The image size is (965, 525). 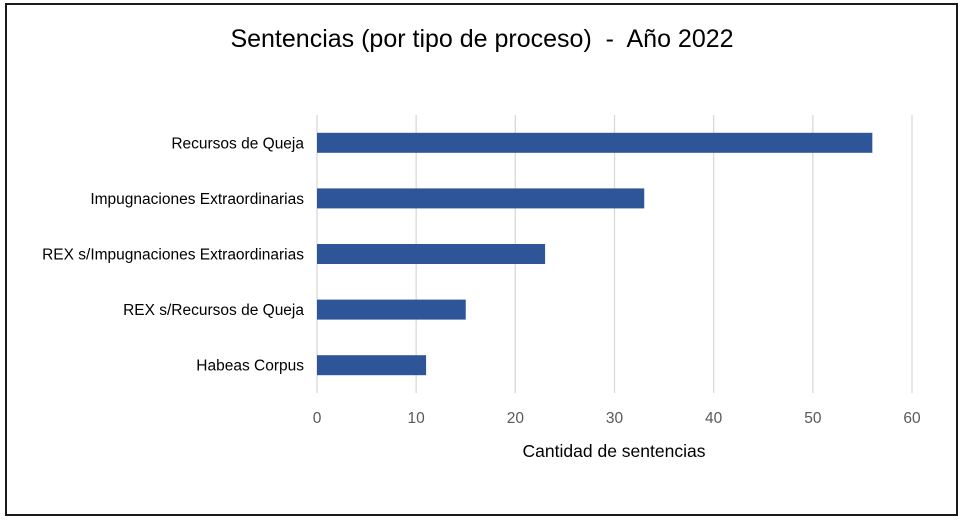 I want to click on category-label: REX s/Recursos de Queja, so click(x=213, y=310).